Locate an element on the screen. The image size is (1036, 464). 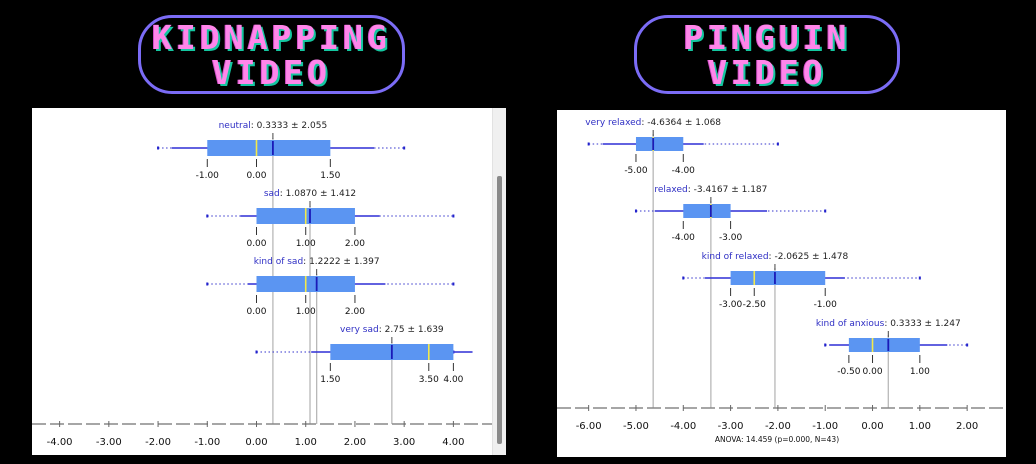
group-stats: : -3.4167 ± 1.187 is located at coordinates (728, 190).